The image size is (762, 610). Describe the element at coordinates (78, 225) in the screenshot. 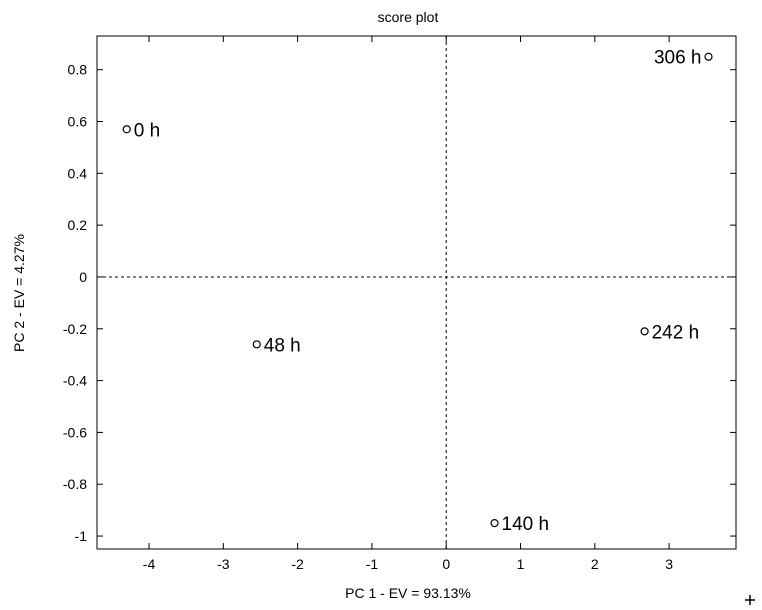

I see `y-tick-label: 0.2` at that location.